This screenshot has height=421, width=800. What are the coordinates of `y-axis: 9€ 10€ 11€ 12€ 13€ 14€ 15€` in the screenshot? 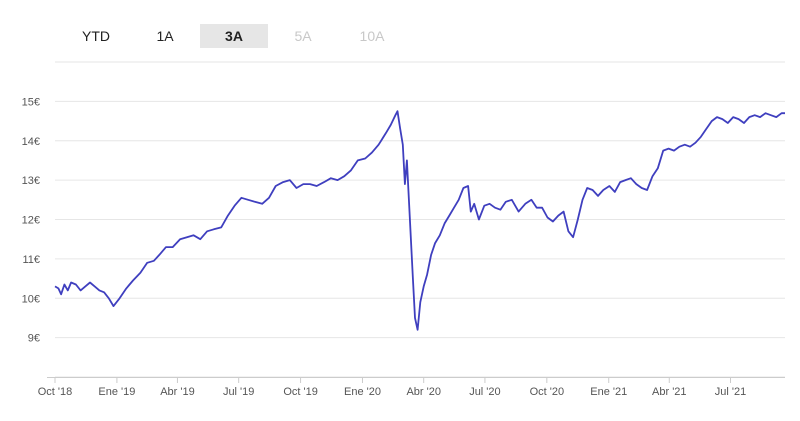 It's located at (31, 220).